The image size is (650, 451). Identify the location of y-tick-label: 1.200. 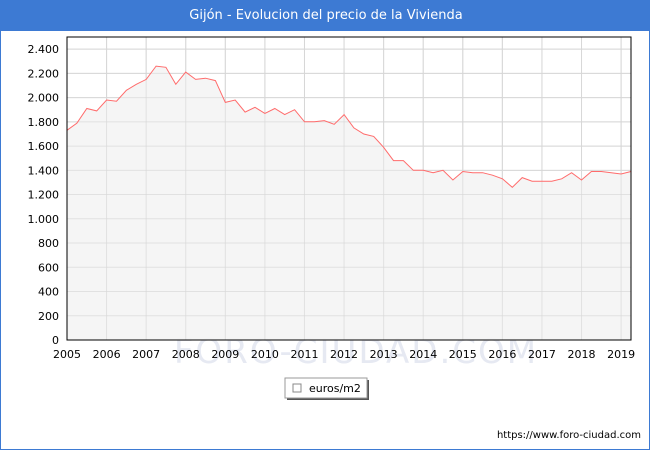
(44, 195).